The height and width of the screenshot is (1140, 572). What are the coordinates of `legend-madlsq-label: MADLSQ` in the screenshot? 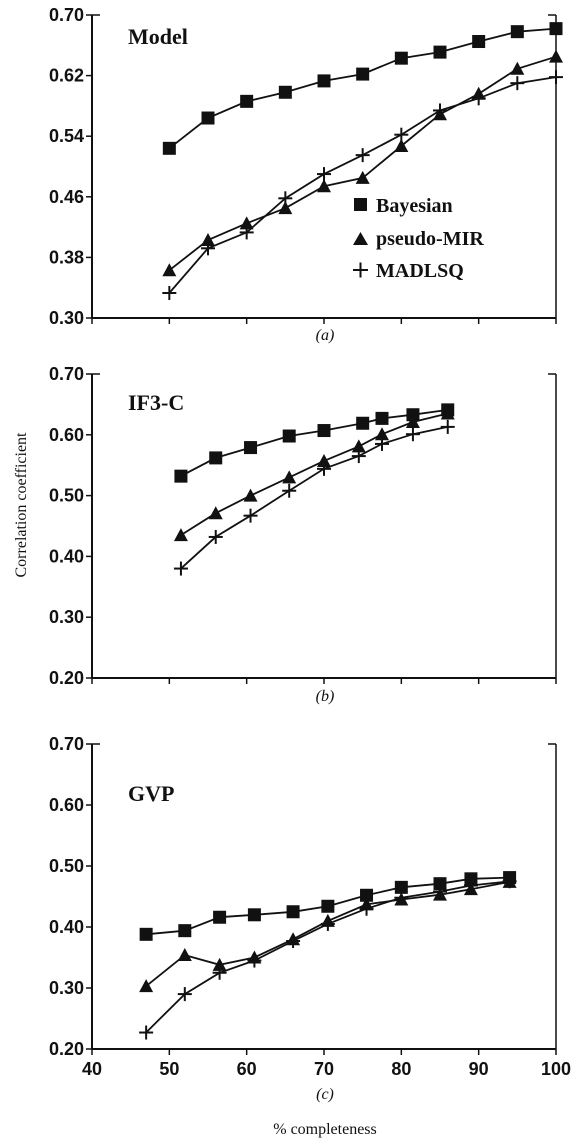 It's located at (420, 271).